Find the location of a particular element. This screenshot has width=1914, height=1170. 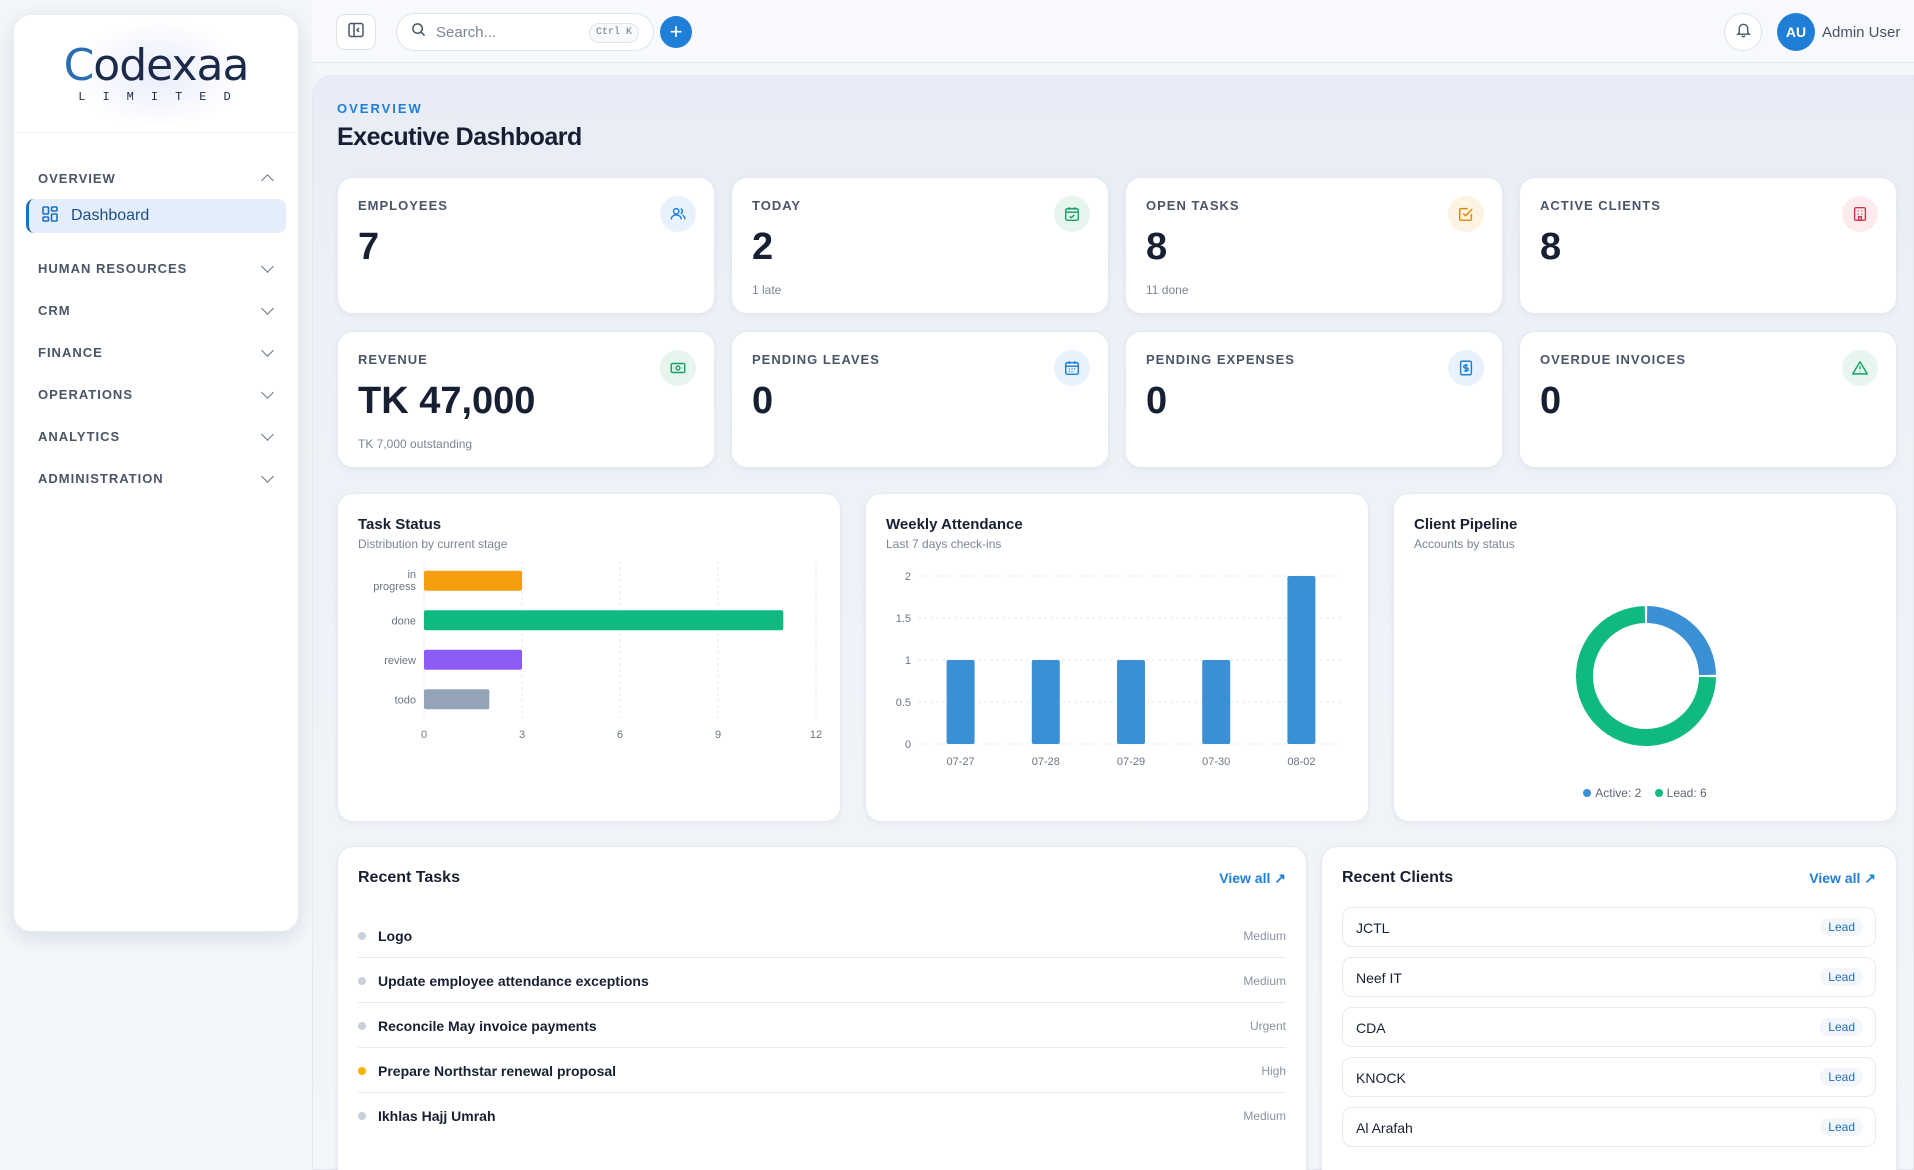

task-row: Reconcile May invoice payments Urgent is located at coordinates (822, 1025).